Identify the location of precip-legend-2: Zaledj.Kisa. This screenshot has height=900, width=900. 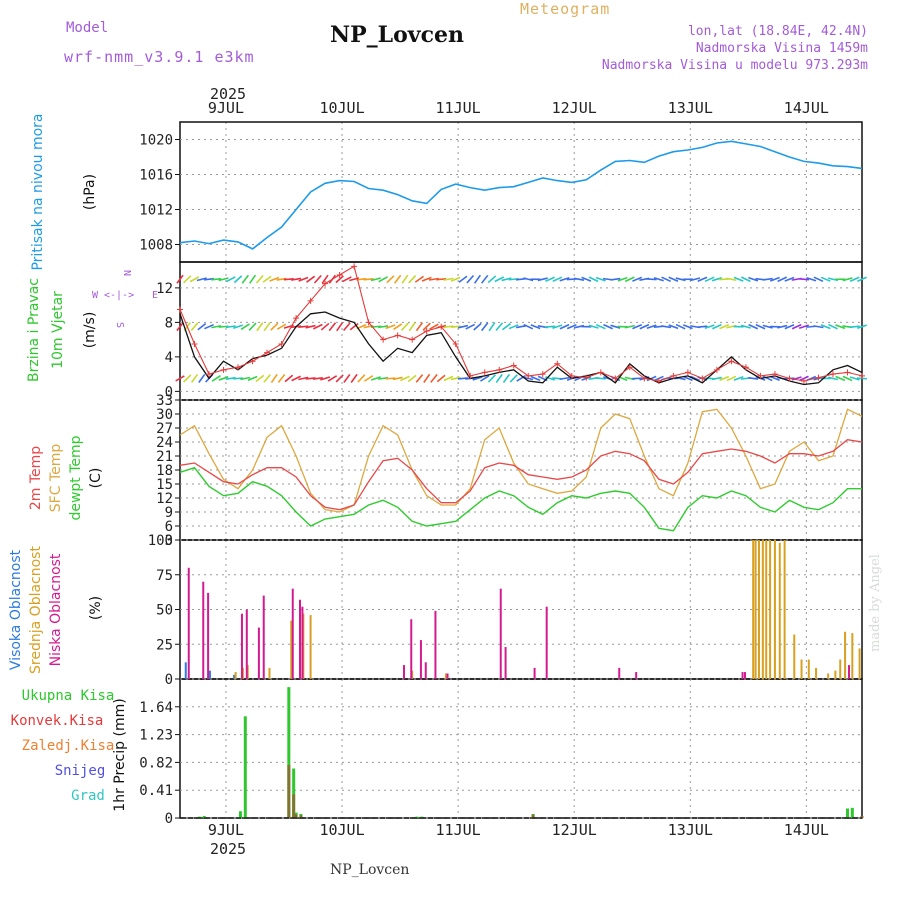
(68, 746).